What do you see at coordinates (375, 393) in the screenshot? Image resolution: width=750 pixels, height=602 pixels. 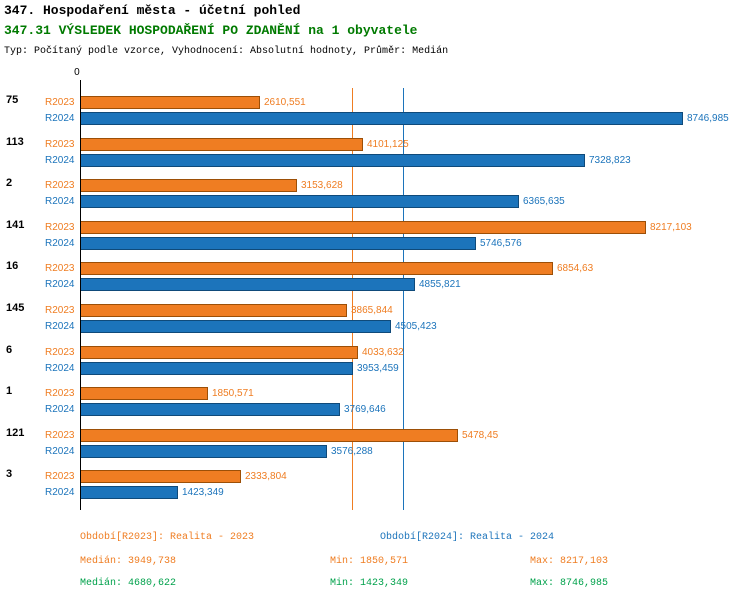 I see `bar-row-r2023: R2023 1850,571` at bounding box center [375, 393].